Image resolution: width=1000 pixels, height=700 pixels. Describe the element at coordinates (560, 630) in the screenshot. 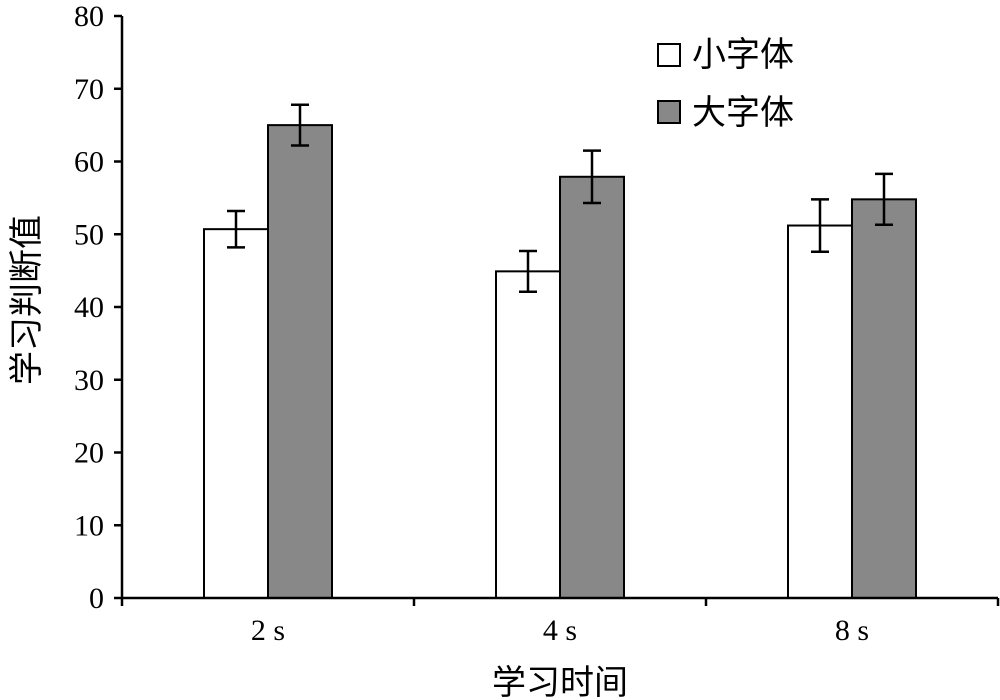

I see `x-tick-label: 4 s` at that location.